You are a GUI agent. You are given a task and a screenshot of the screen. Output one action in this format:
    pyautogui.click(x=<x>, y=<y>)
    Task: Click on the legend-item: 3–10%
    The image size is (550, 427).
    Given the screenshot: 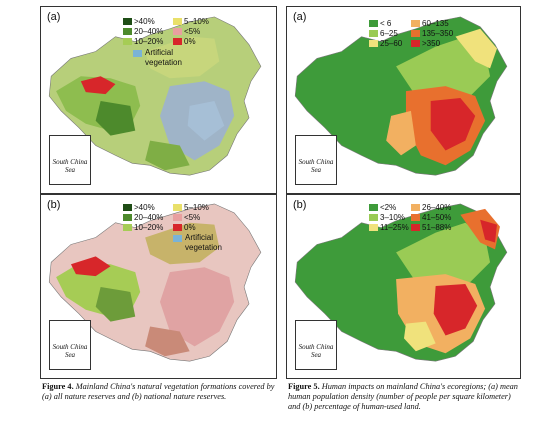 What is the action you would take?
    pyautogui.click(x=387, y=218)
    